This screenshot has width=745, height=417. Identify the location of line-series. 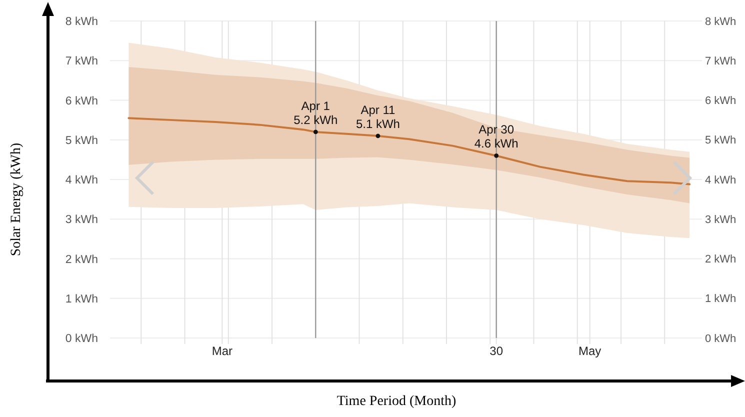
(409, 151).